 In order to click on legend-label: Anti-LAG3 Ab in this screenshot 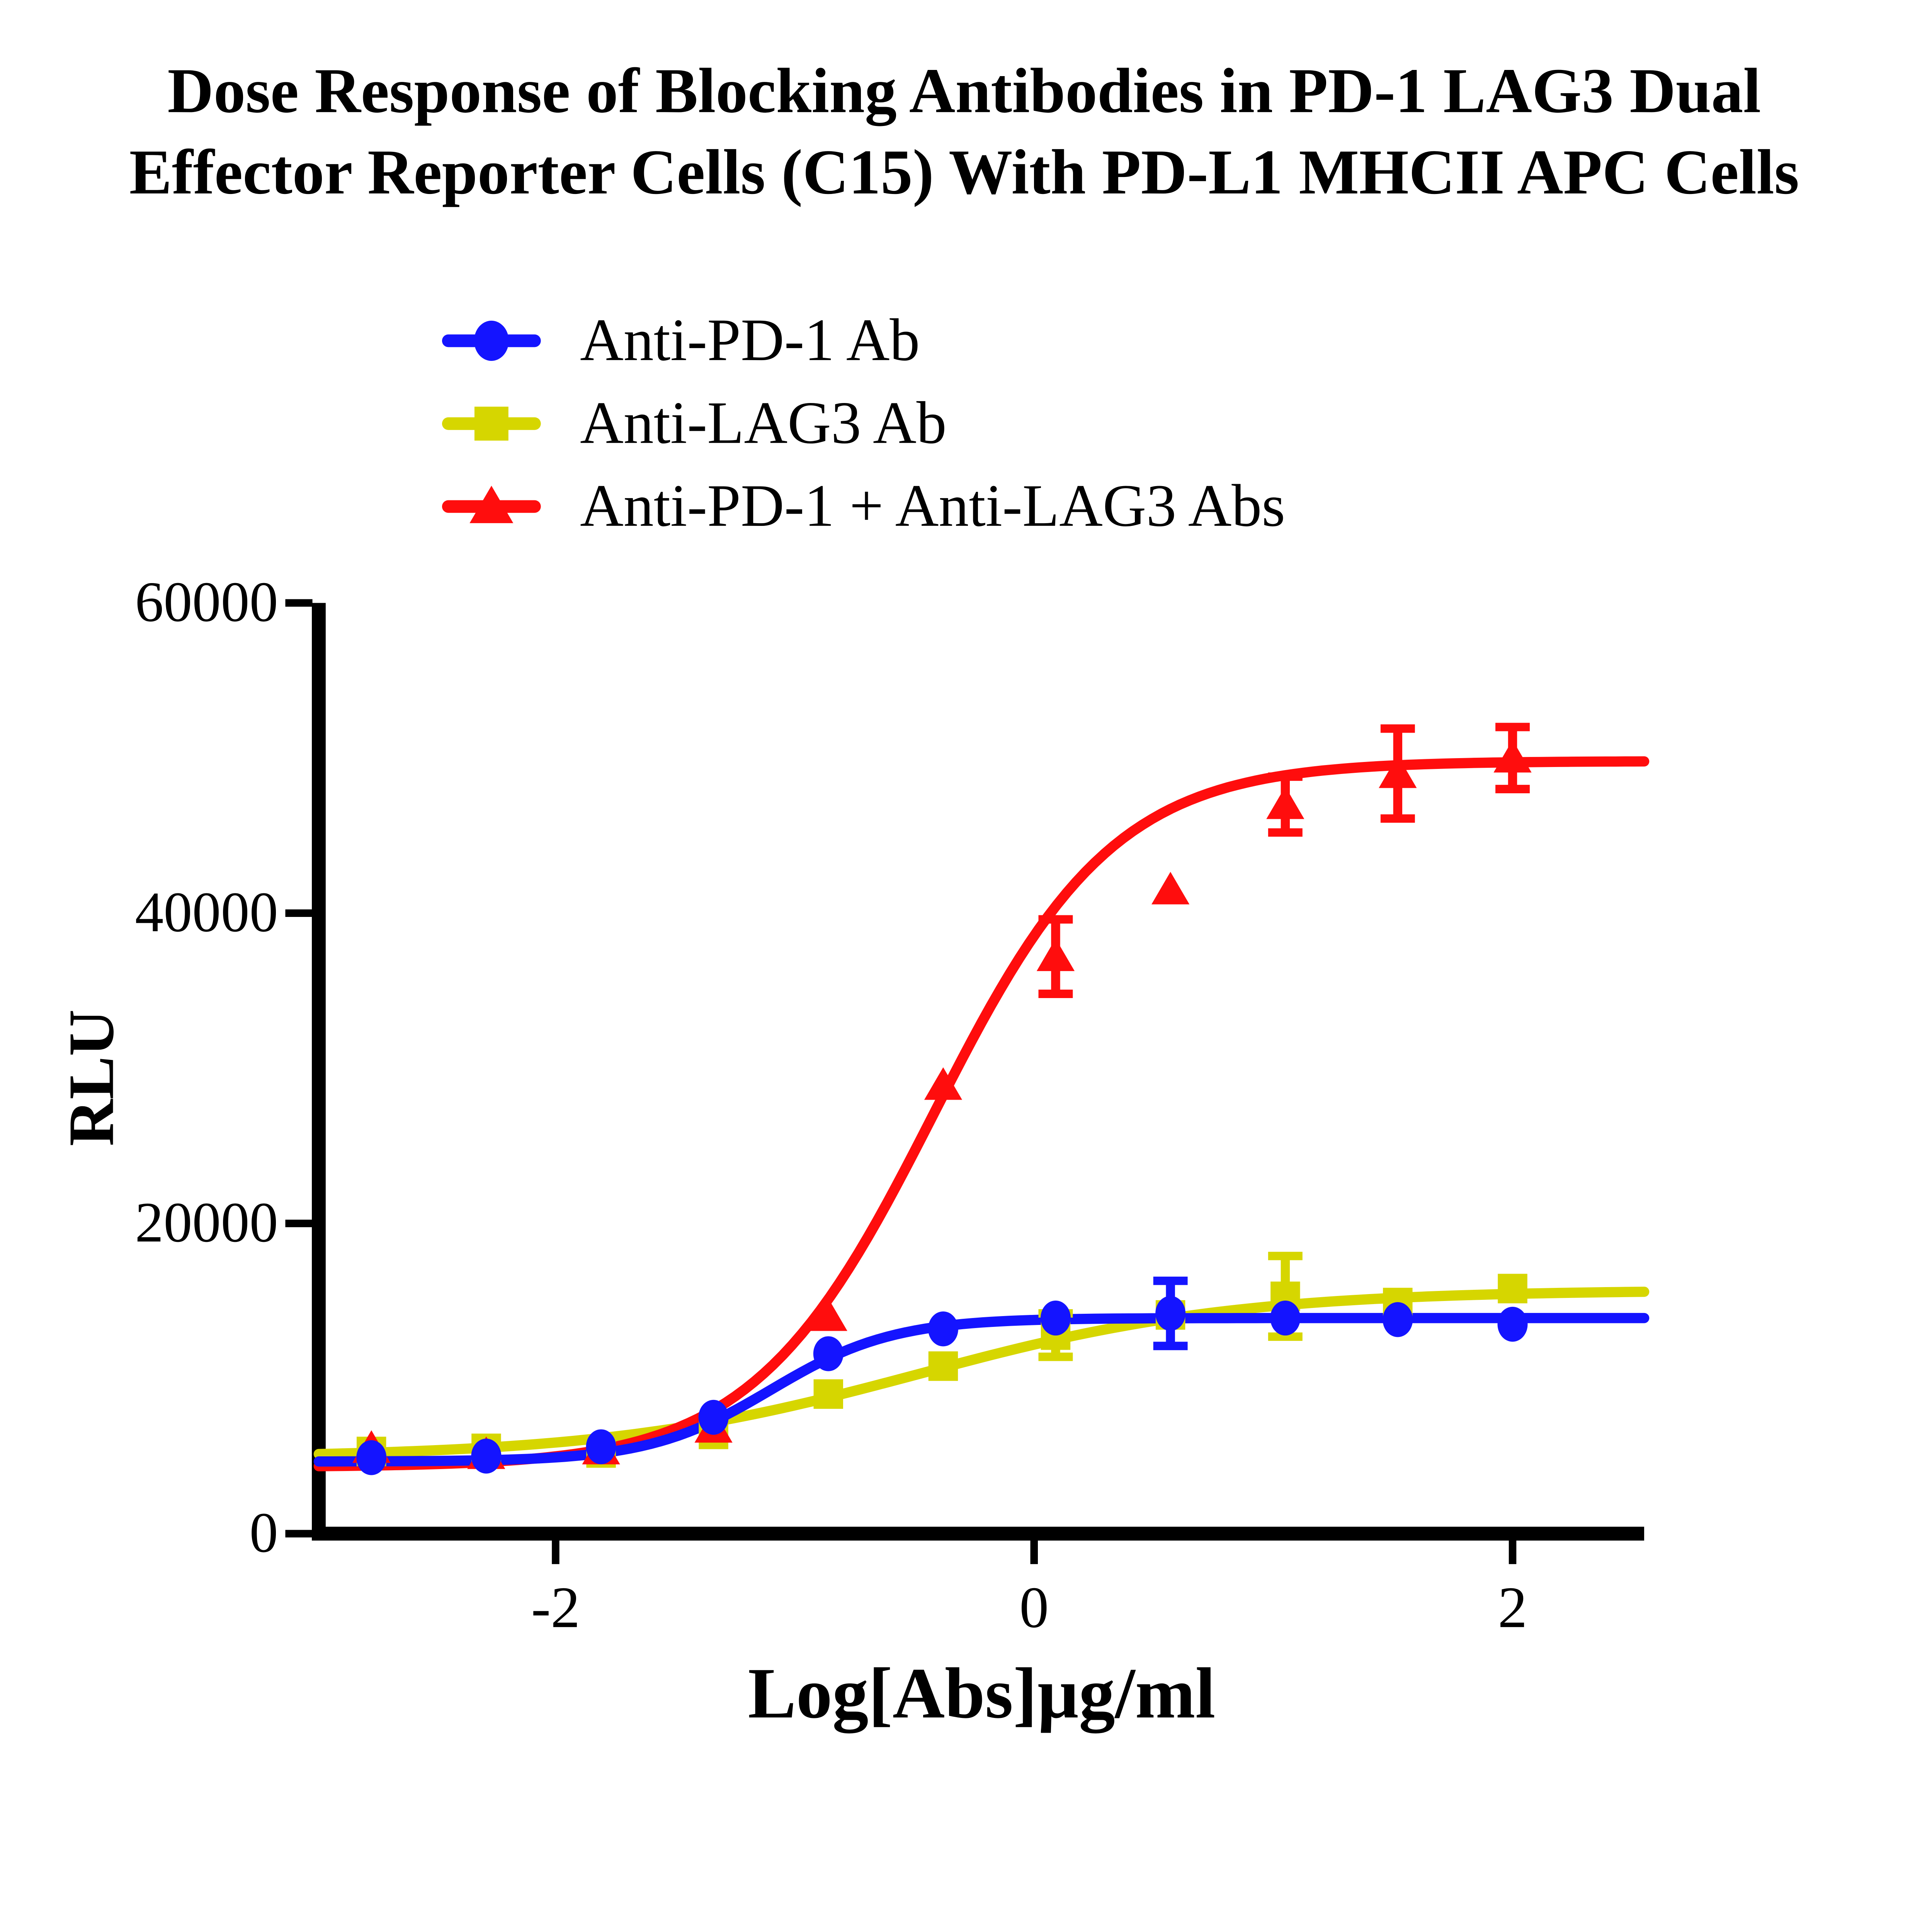, I will do `click(763, 422)`.